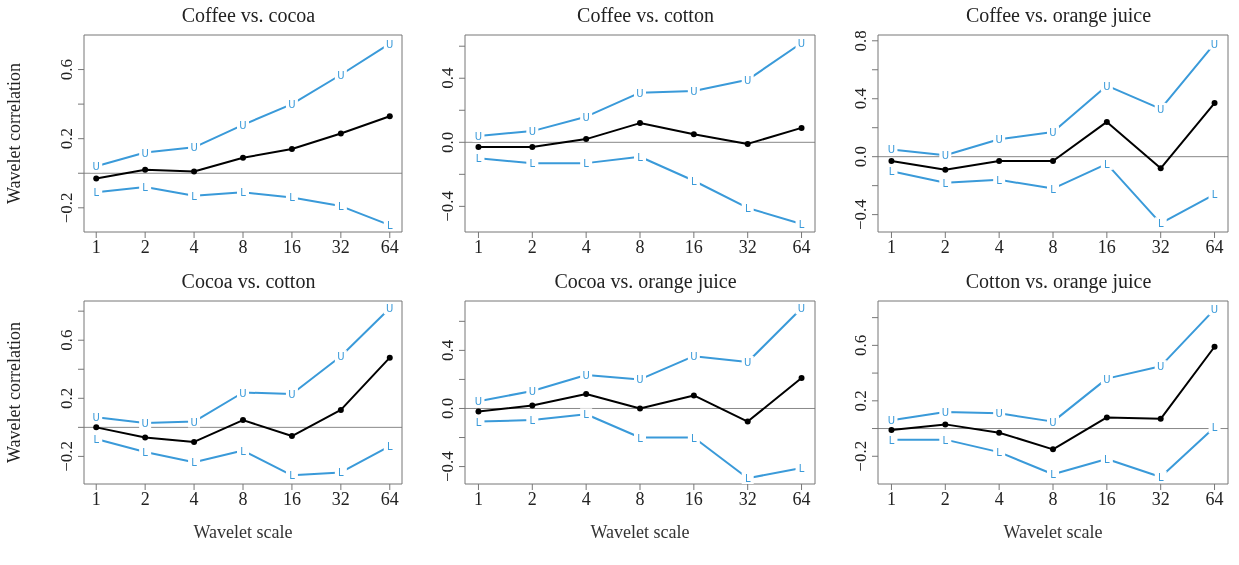 This screenshot has height=565, width=1239. Describe the element at coordinates (860, 41) in the screenshot. I see `y-tick-label: 0.8` at that location.